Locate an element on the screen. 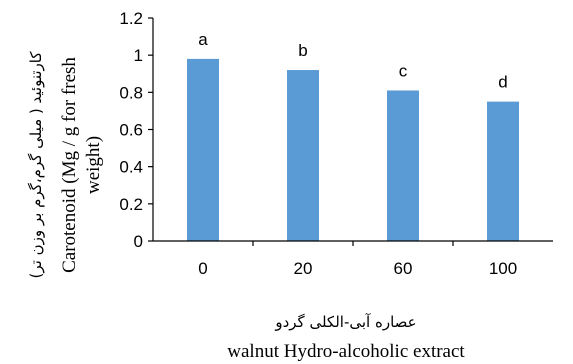 Image resolution: width=573 pixels, height=364 pixels. y-tick-label-0: 0 is located at coordinates (138, 241).